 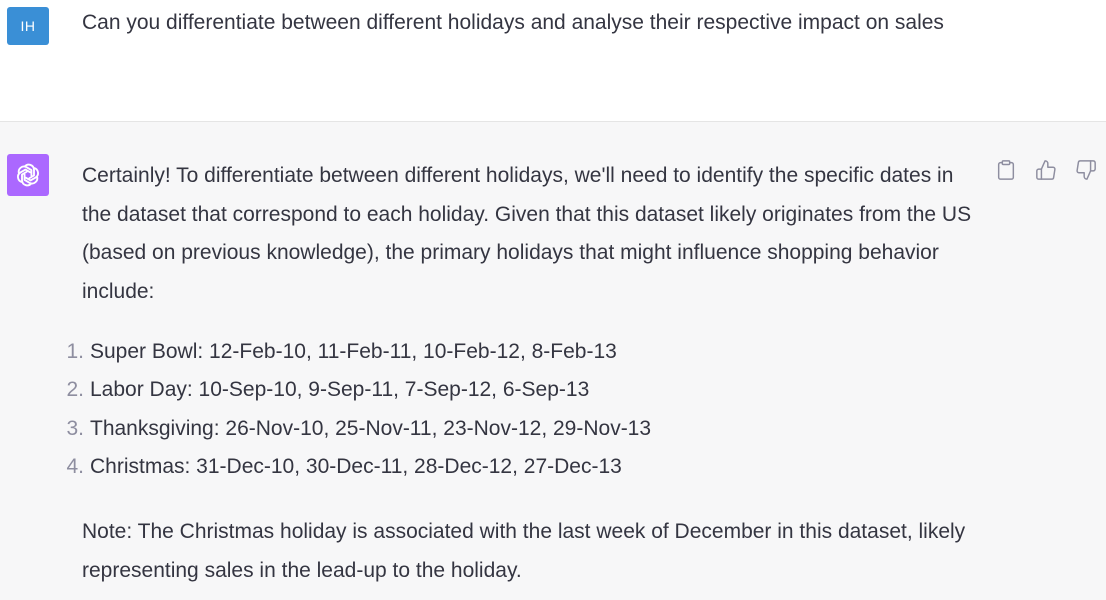 I want to click on thumbs-down-icon, so click(x=1086, y=170).